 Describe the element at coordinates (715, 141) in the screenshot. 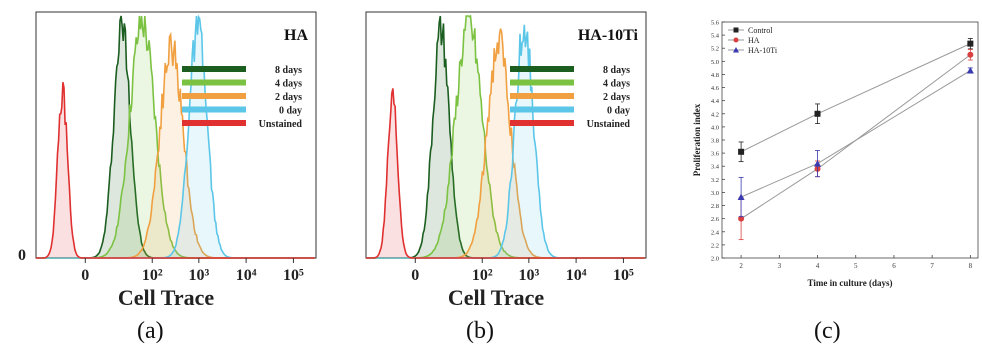

I see `y-tick-label: 3.8` at that location.